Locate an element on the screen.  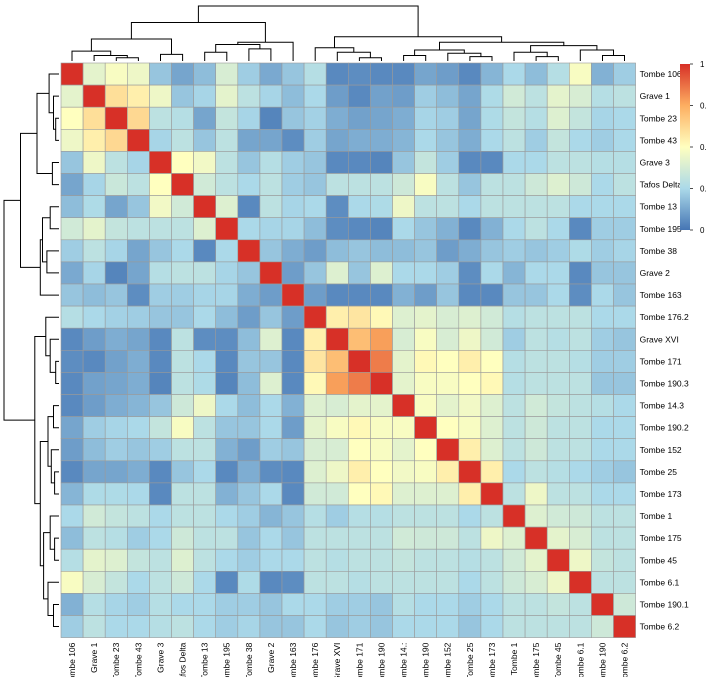
row-label: Grave 3 is located at coordinates (655, 162).